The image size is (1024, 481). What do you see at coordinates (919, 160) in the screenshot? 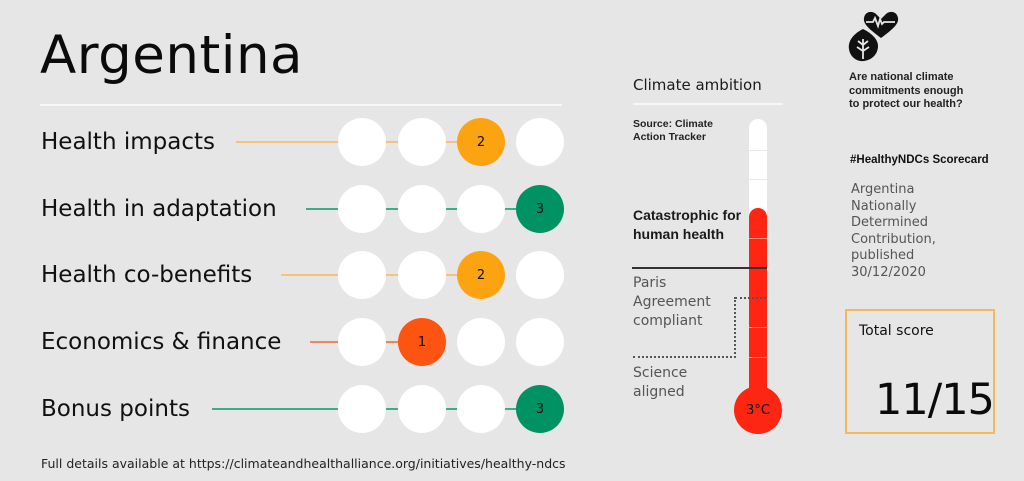
I see `scorecard-hashtag: #HealthyNDCs Scorecard` at bounding box center [919, 160].